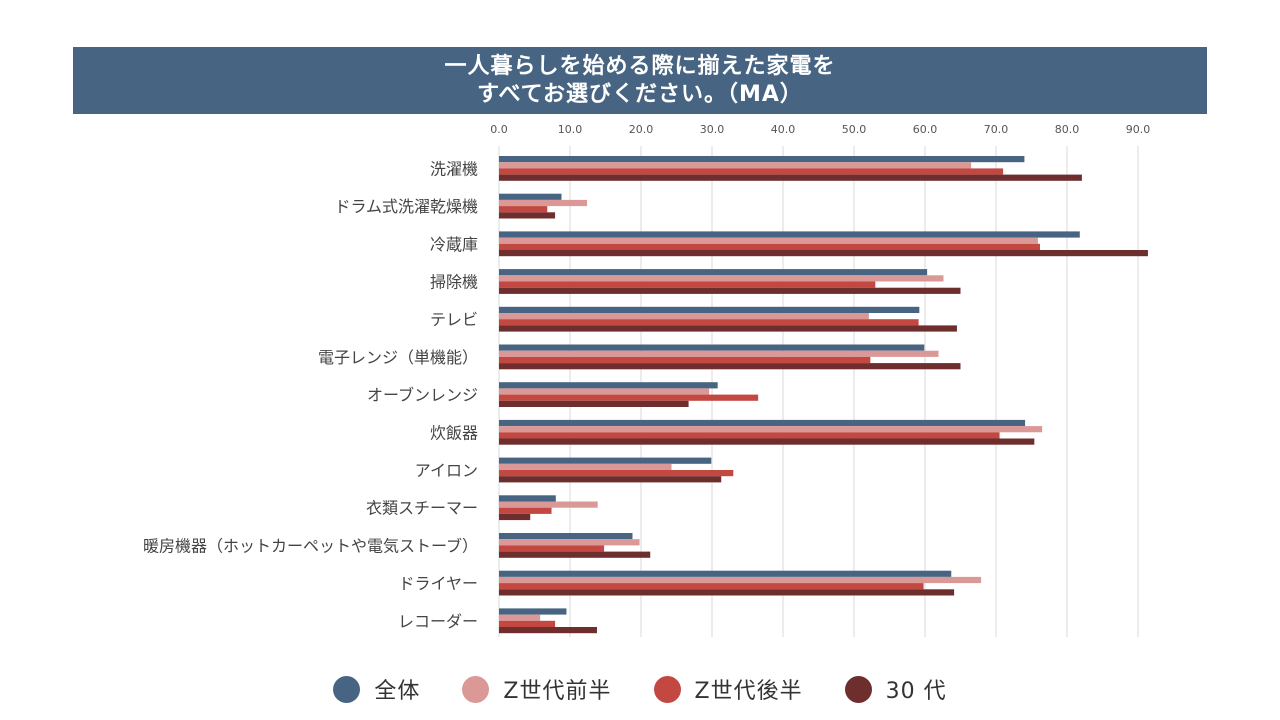  Describe the element at coordinates (454, 244) in the screenshot. I see `category-label: 冷蔵庫` at that location.